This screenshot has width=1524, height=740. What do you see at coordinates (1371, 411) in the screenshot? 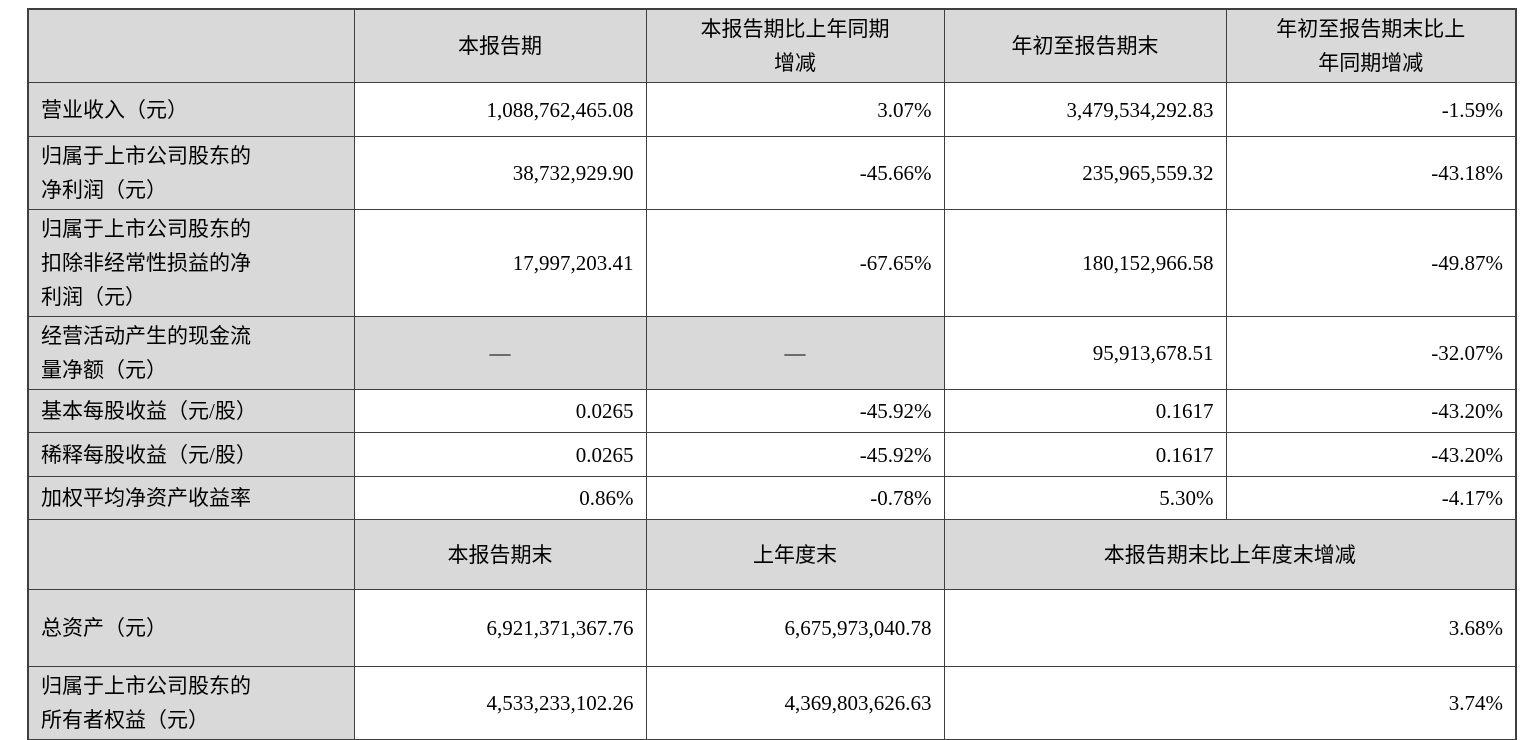
I see `basic-eps-ytd-yoy: -43.20%` at bounding box center [1371, 411].